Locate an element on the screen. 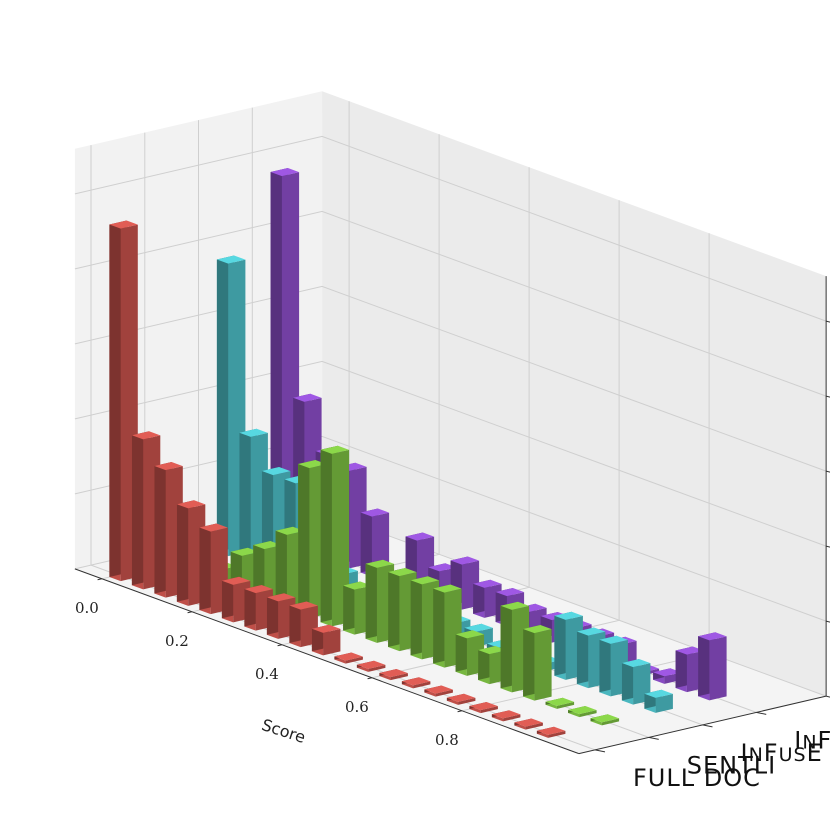 The image size is (830, 824). y-tick-label-part: N is located at coordinates (756, 755).